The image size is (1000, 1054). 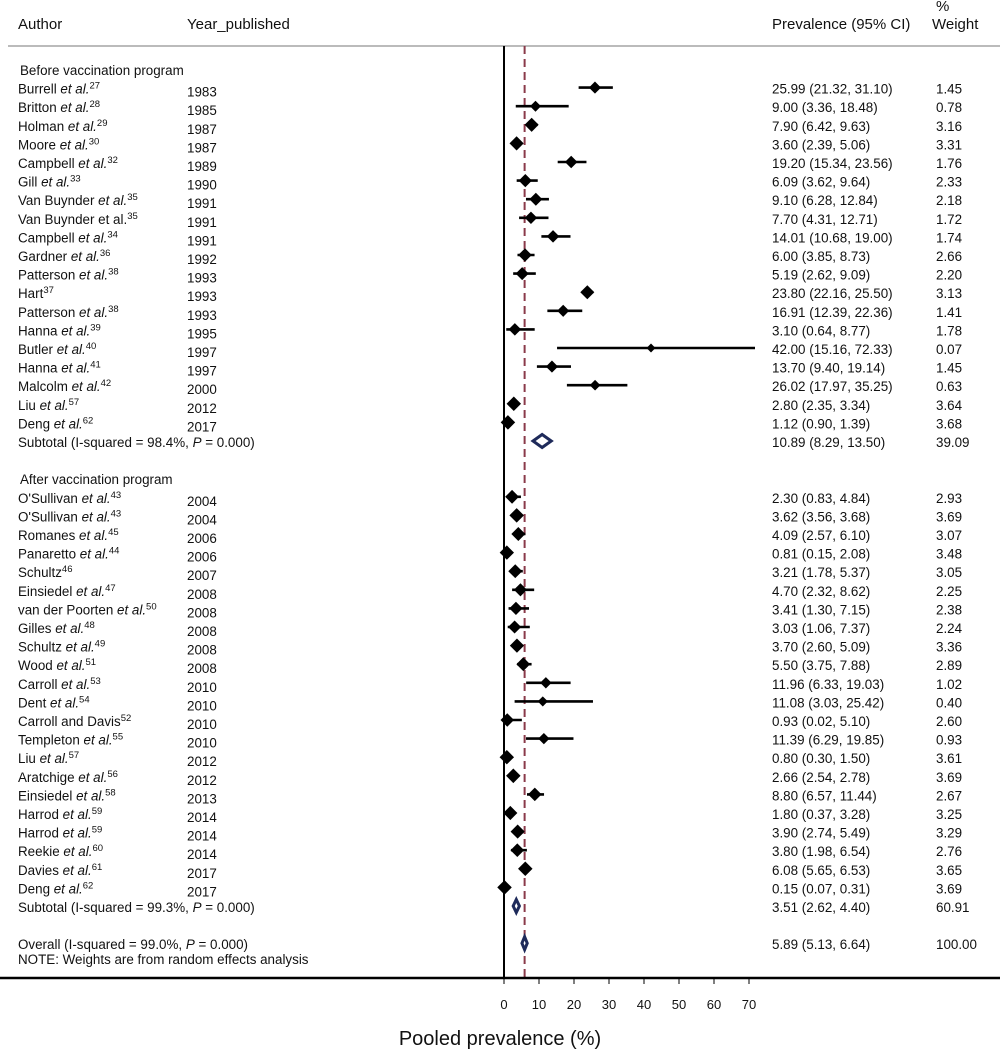 What do you see at coordinates (949, 200) in the screenshot?
I see `study-weight: 2.18` at bounding box center [949, 200].